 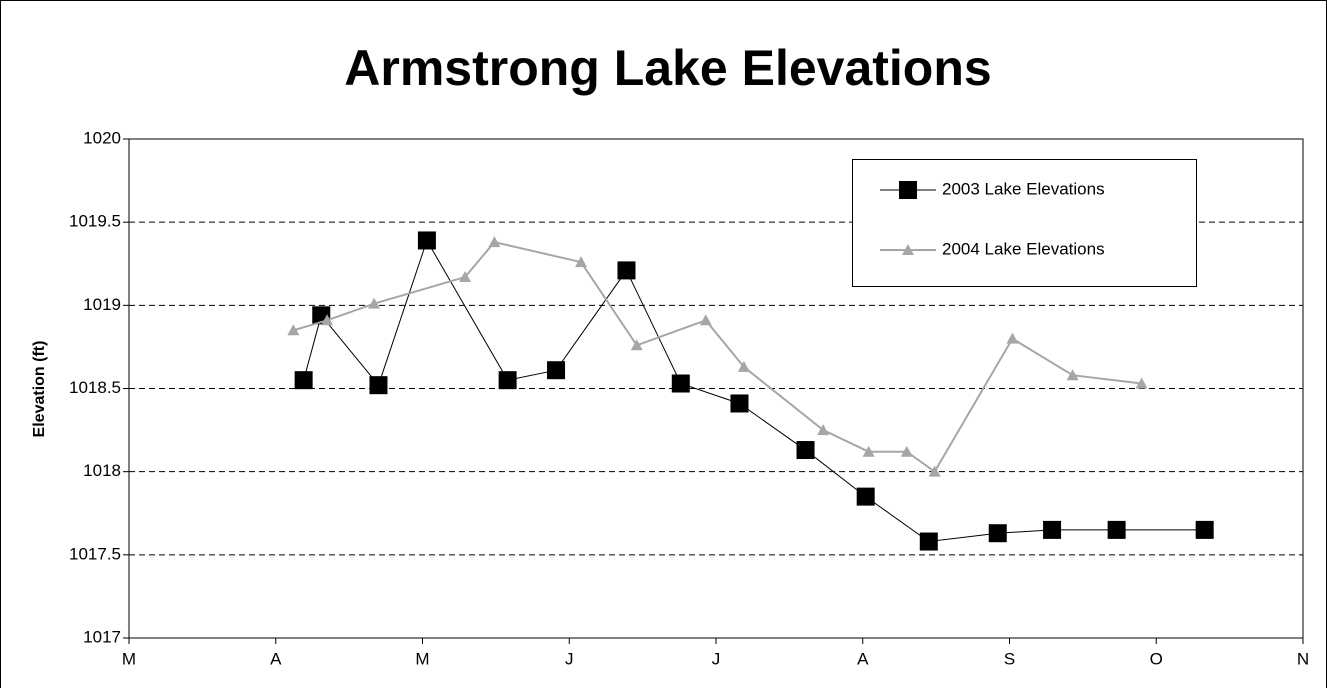 What do you see at coordinates (39, 389) in the screenshot?
I see `y-axis-label: Elevation (ft)` at bounding box center [39, 389].